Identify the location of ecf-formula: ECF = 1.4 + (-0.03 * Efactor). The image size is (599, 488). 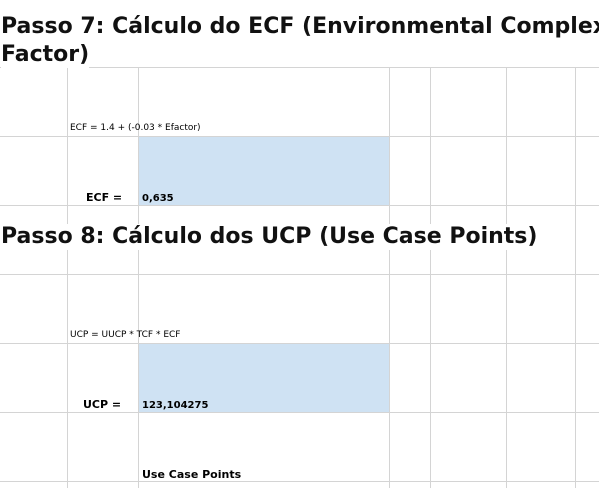
(135, 128).